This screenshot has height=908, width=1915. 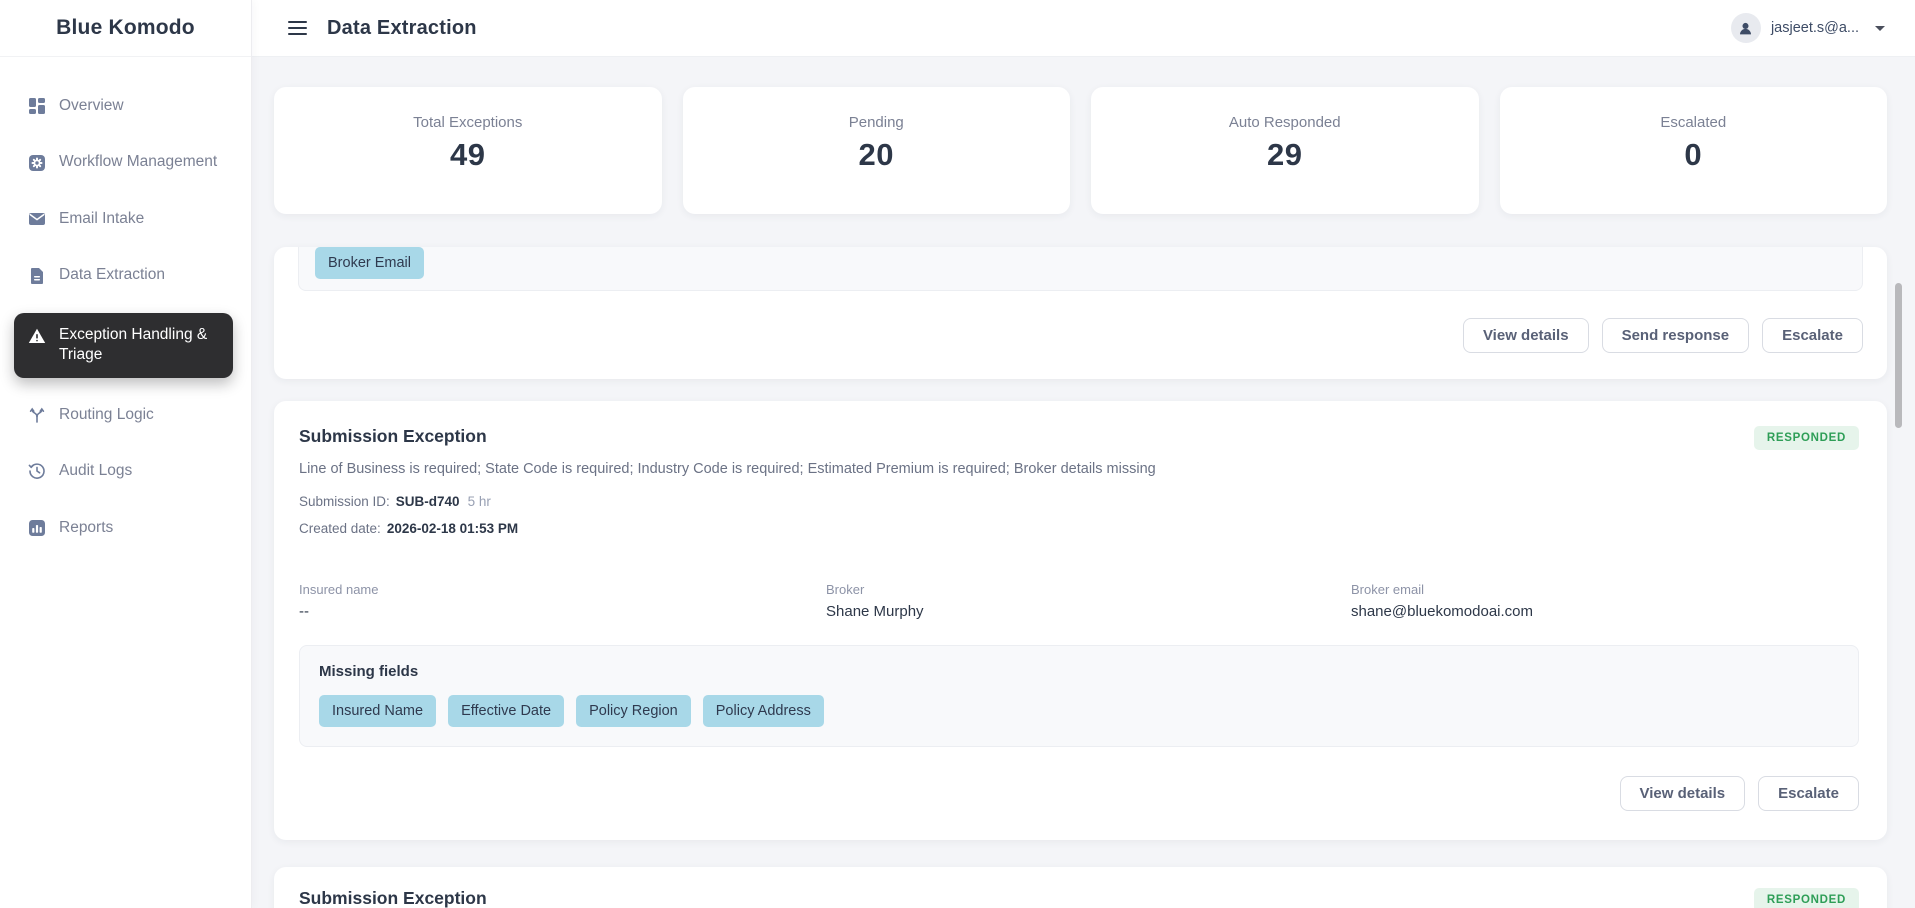 I want to click on stat-card-auto-responded: Auto Responded 29, so click(x=1285, y=150).